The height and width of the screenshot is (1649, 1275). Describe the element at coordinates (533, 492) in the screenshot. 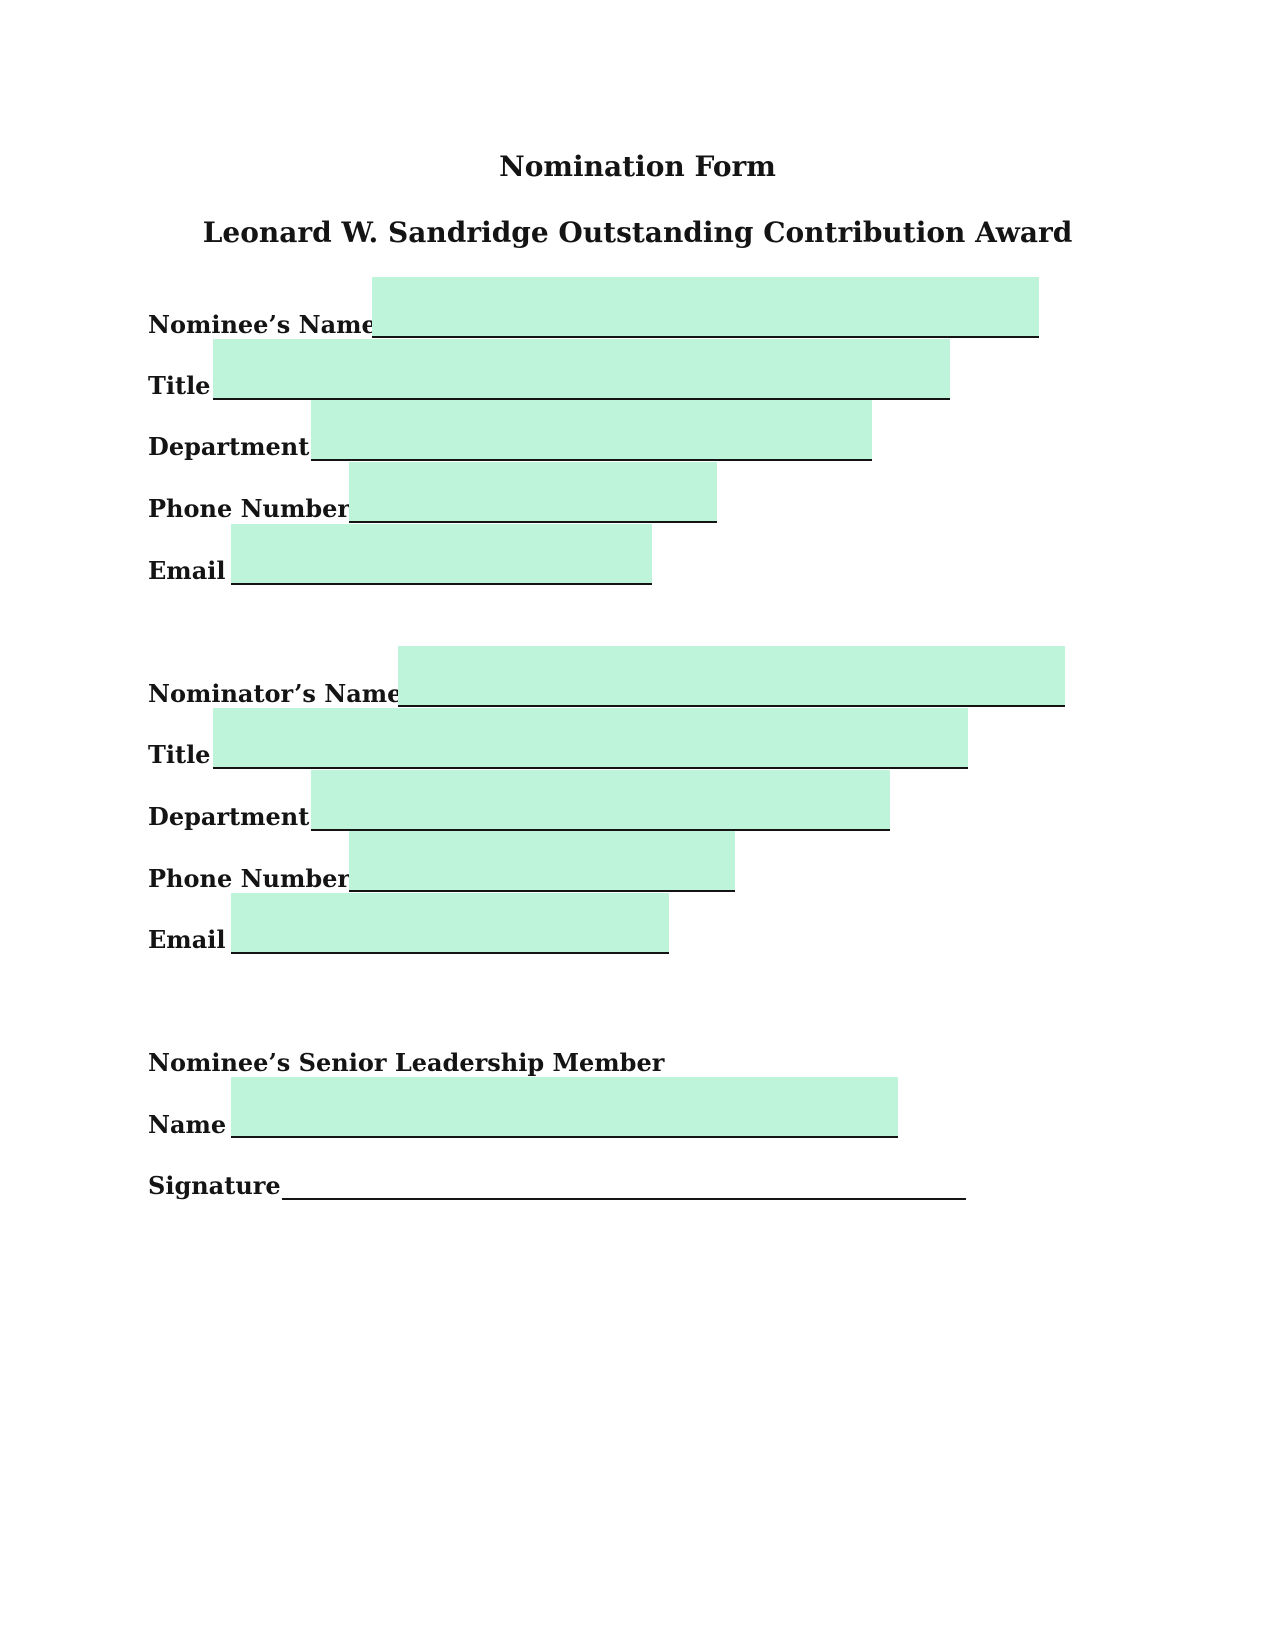

I see `nominee-phone-field` at that location.